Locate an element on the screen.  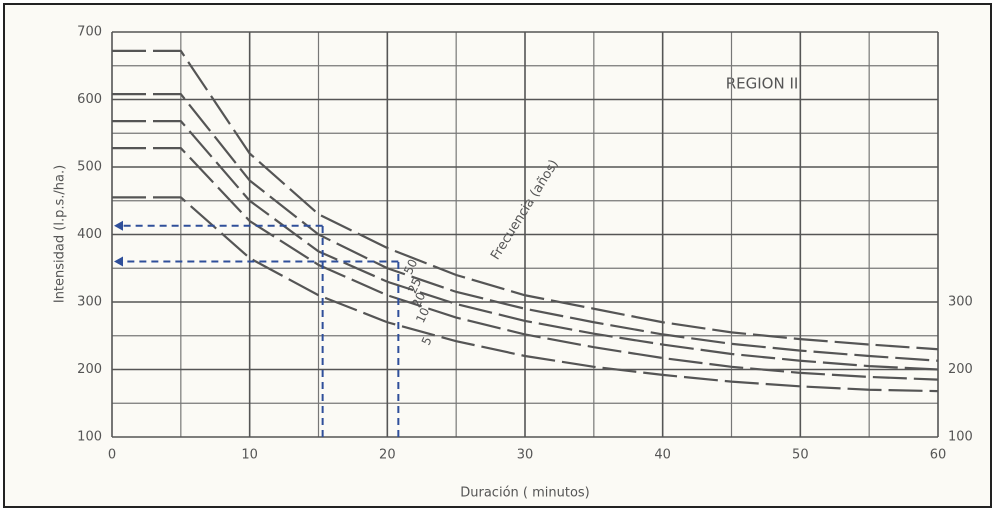
x-tick-label: 50 is located at coordinates (800, 455).